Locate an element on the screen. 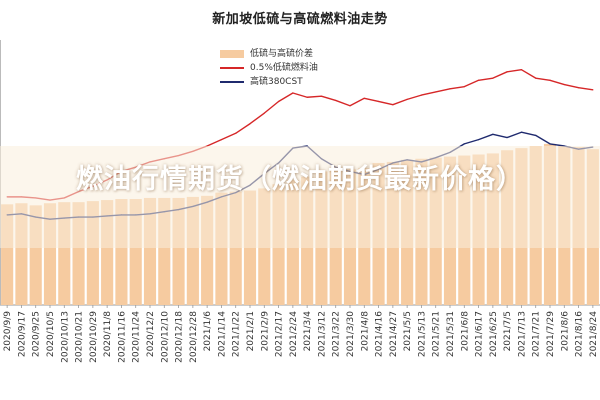 Image resolution: width=600 pixels, height=400 pixels. x-tick-label: 2021/5/21 is located at coordinates (437, 334).